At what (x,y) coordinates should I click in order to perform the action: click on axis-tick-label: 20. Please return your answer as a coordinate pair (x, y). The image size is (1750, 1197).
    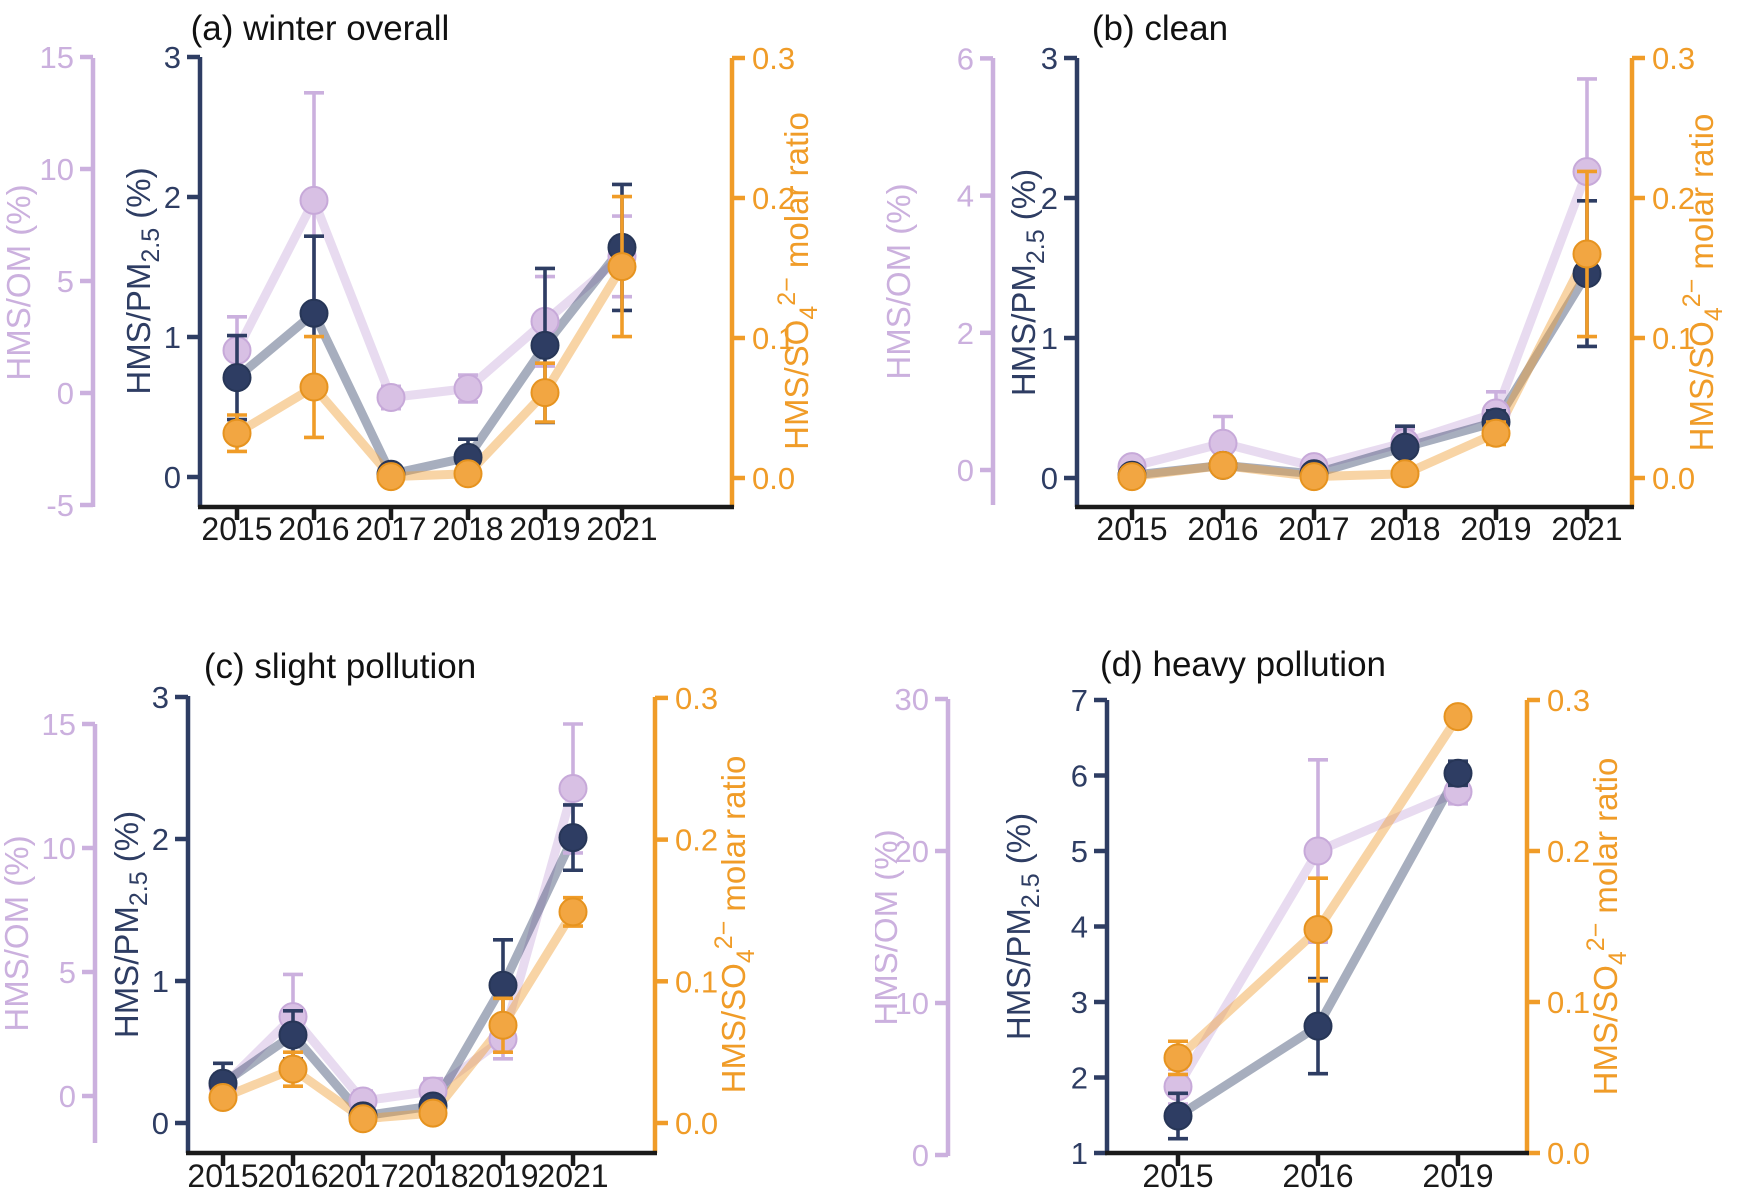
    Looking at the image, I should click on (912, 851).